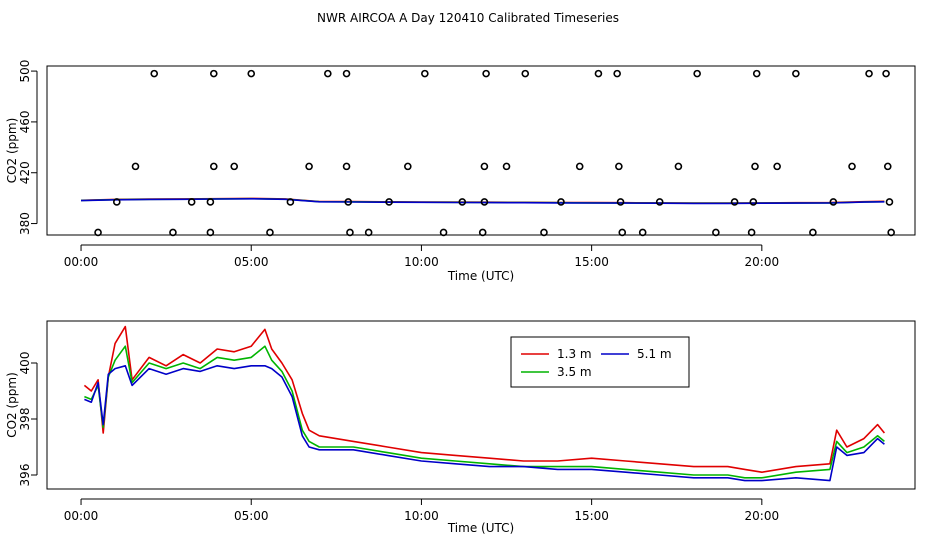  What do you see at coordinates (25, 223) in the screenshot?
I see `y-tick-label: 380` at bounding box center [25, 223].